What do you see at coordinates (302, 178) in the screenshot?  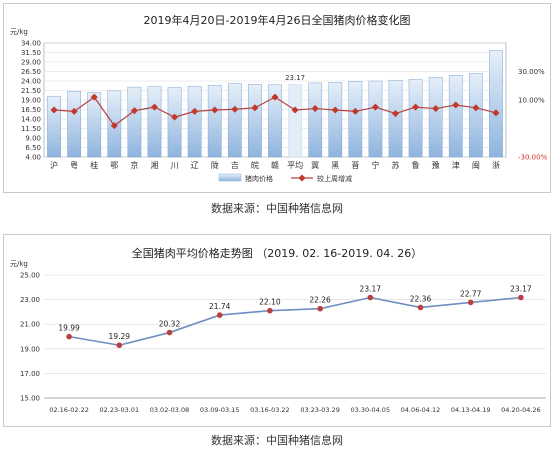 I see `legend-line-marker` at bounding box center [302, 178].